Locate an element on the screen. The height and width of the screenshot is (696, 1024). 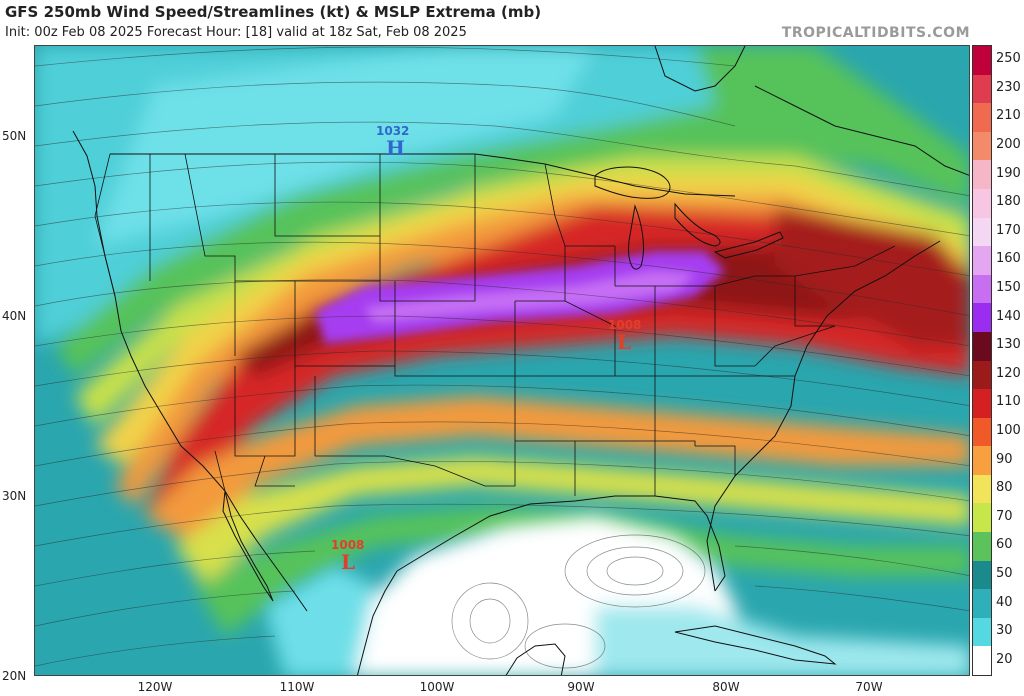
lon-label-90w: 90W is located at coordinates (581, 687).